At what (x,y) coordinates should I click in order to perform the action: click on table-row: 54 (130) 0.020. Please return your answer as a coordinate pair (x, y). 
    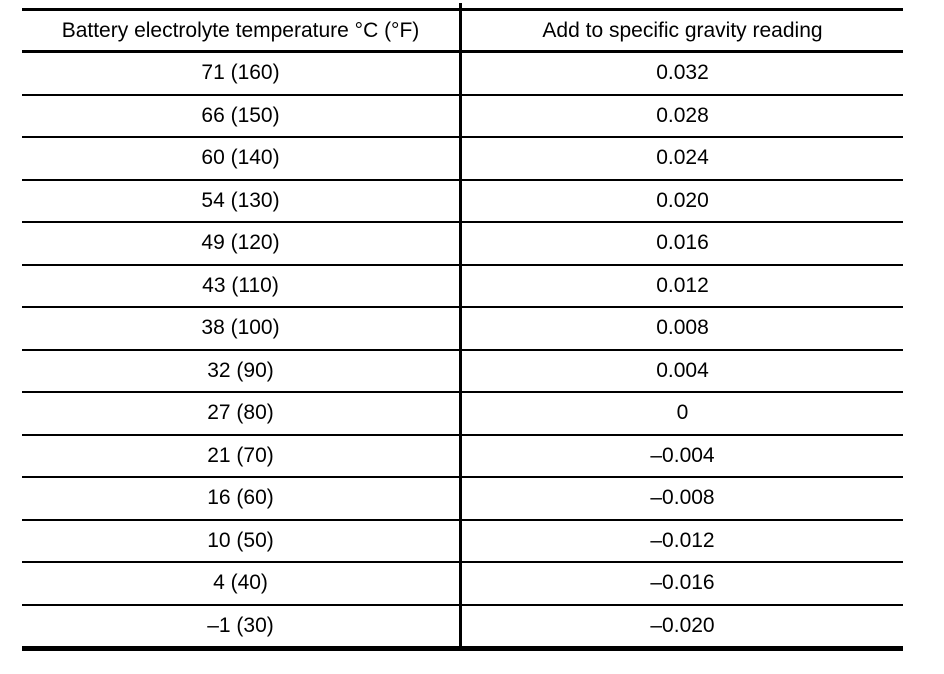
    Looking at the image, I should click on (462, 201).